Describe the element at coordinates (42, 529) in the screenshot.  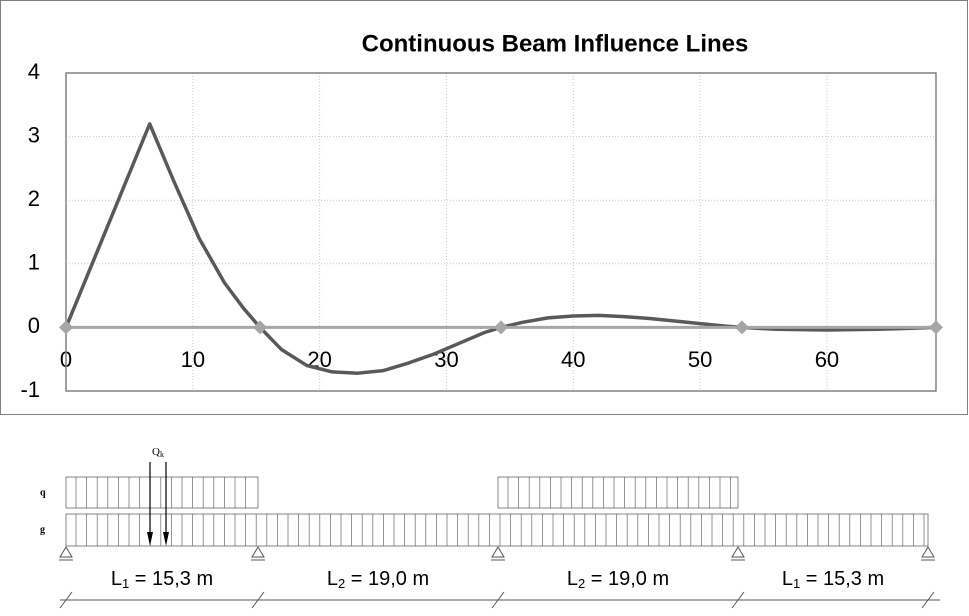
I see `load-g-label: g` at that location.